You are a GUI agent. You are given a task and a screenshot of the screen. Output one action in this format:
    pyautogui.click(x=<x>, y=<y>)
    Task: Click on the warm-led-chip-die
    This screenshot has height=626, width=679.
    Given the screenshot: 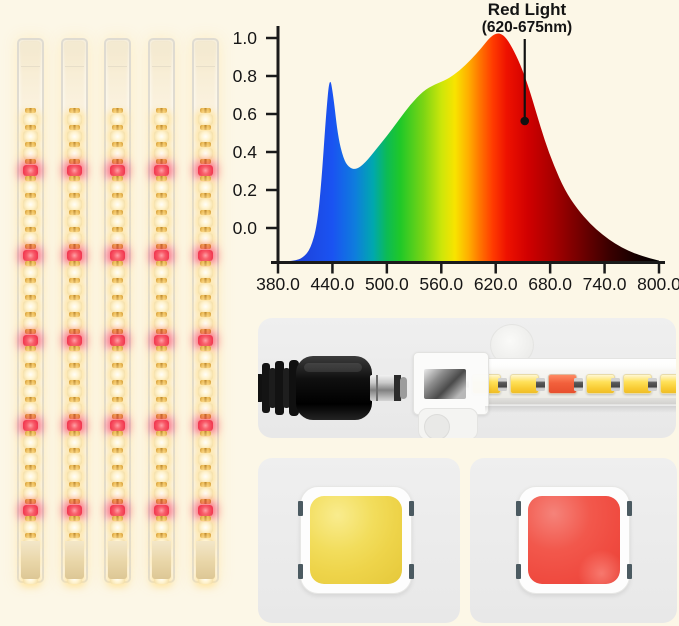 What is the action you would take?
    pyautogui.click(x=356, y=540)
    